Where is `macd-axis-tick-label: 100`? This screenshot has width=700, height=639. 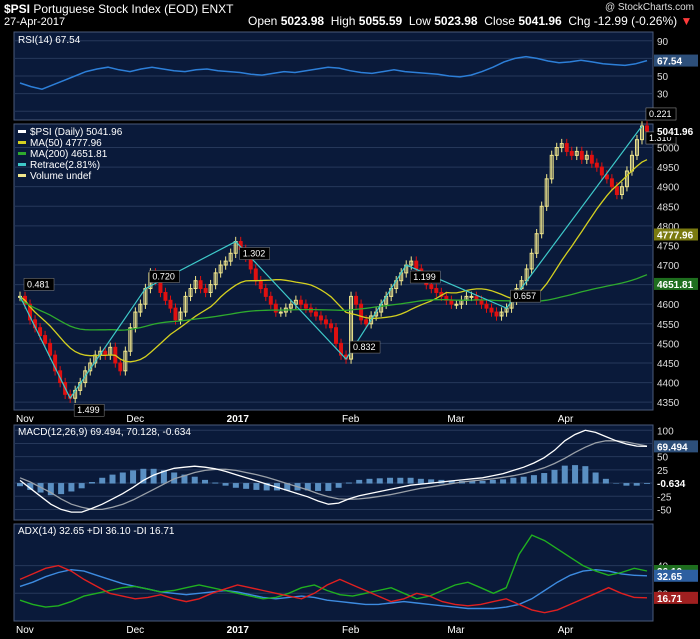 macd-axis-tick-label: 100 is located at coordinates (665, 431).